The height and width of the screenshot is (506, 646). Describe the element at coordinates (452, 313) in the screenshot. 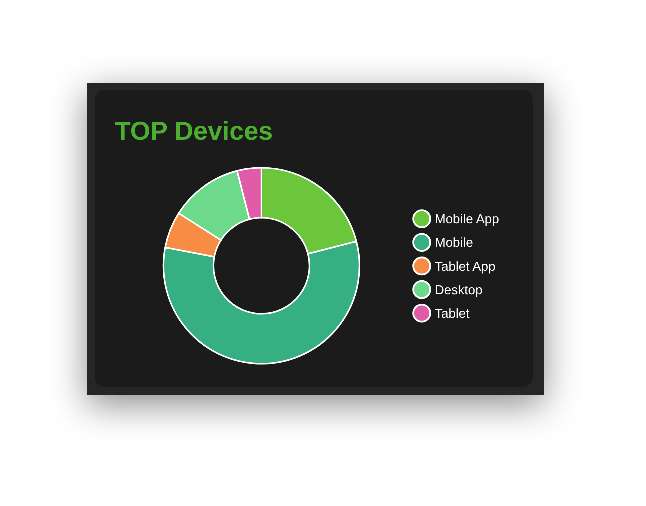

I see `legend-label: Tablet` at that location.